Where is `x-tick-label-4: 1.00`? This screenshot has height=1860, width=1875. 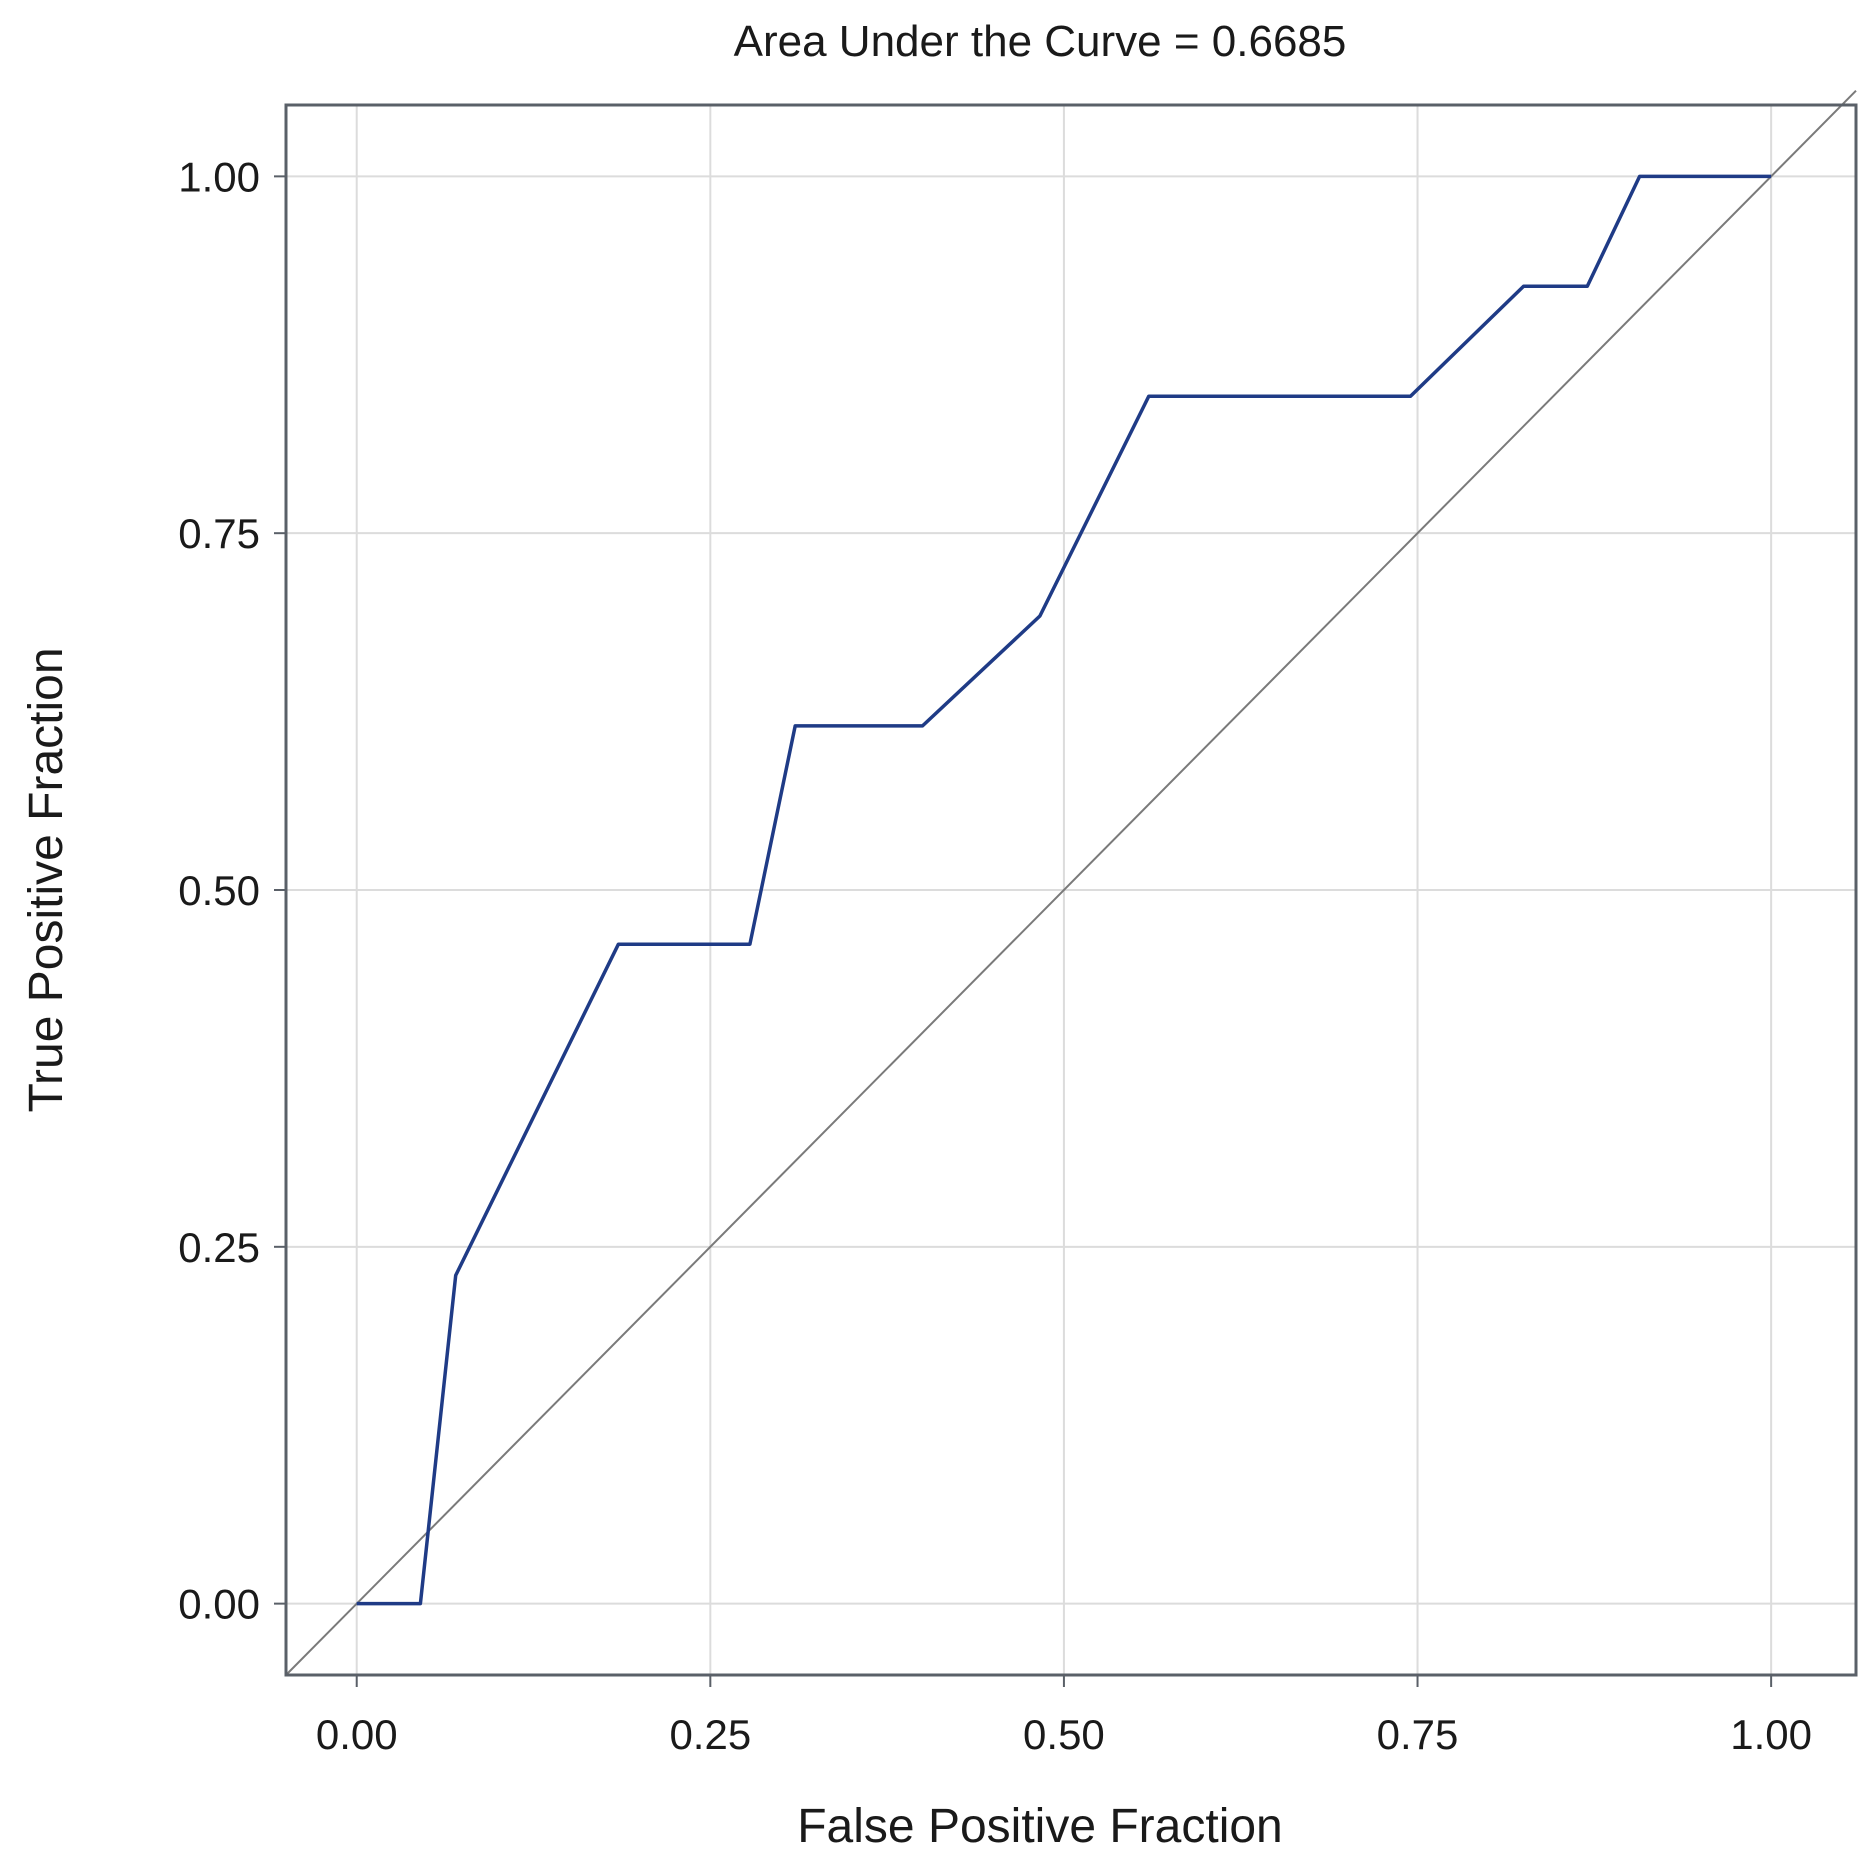
x-tick-label-4: 1.00 is located at coordinates (1771, 1734).